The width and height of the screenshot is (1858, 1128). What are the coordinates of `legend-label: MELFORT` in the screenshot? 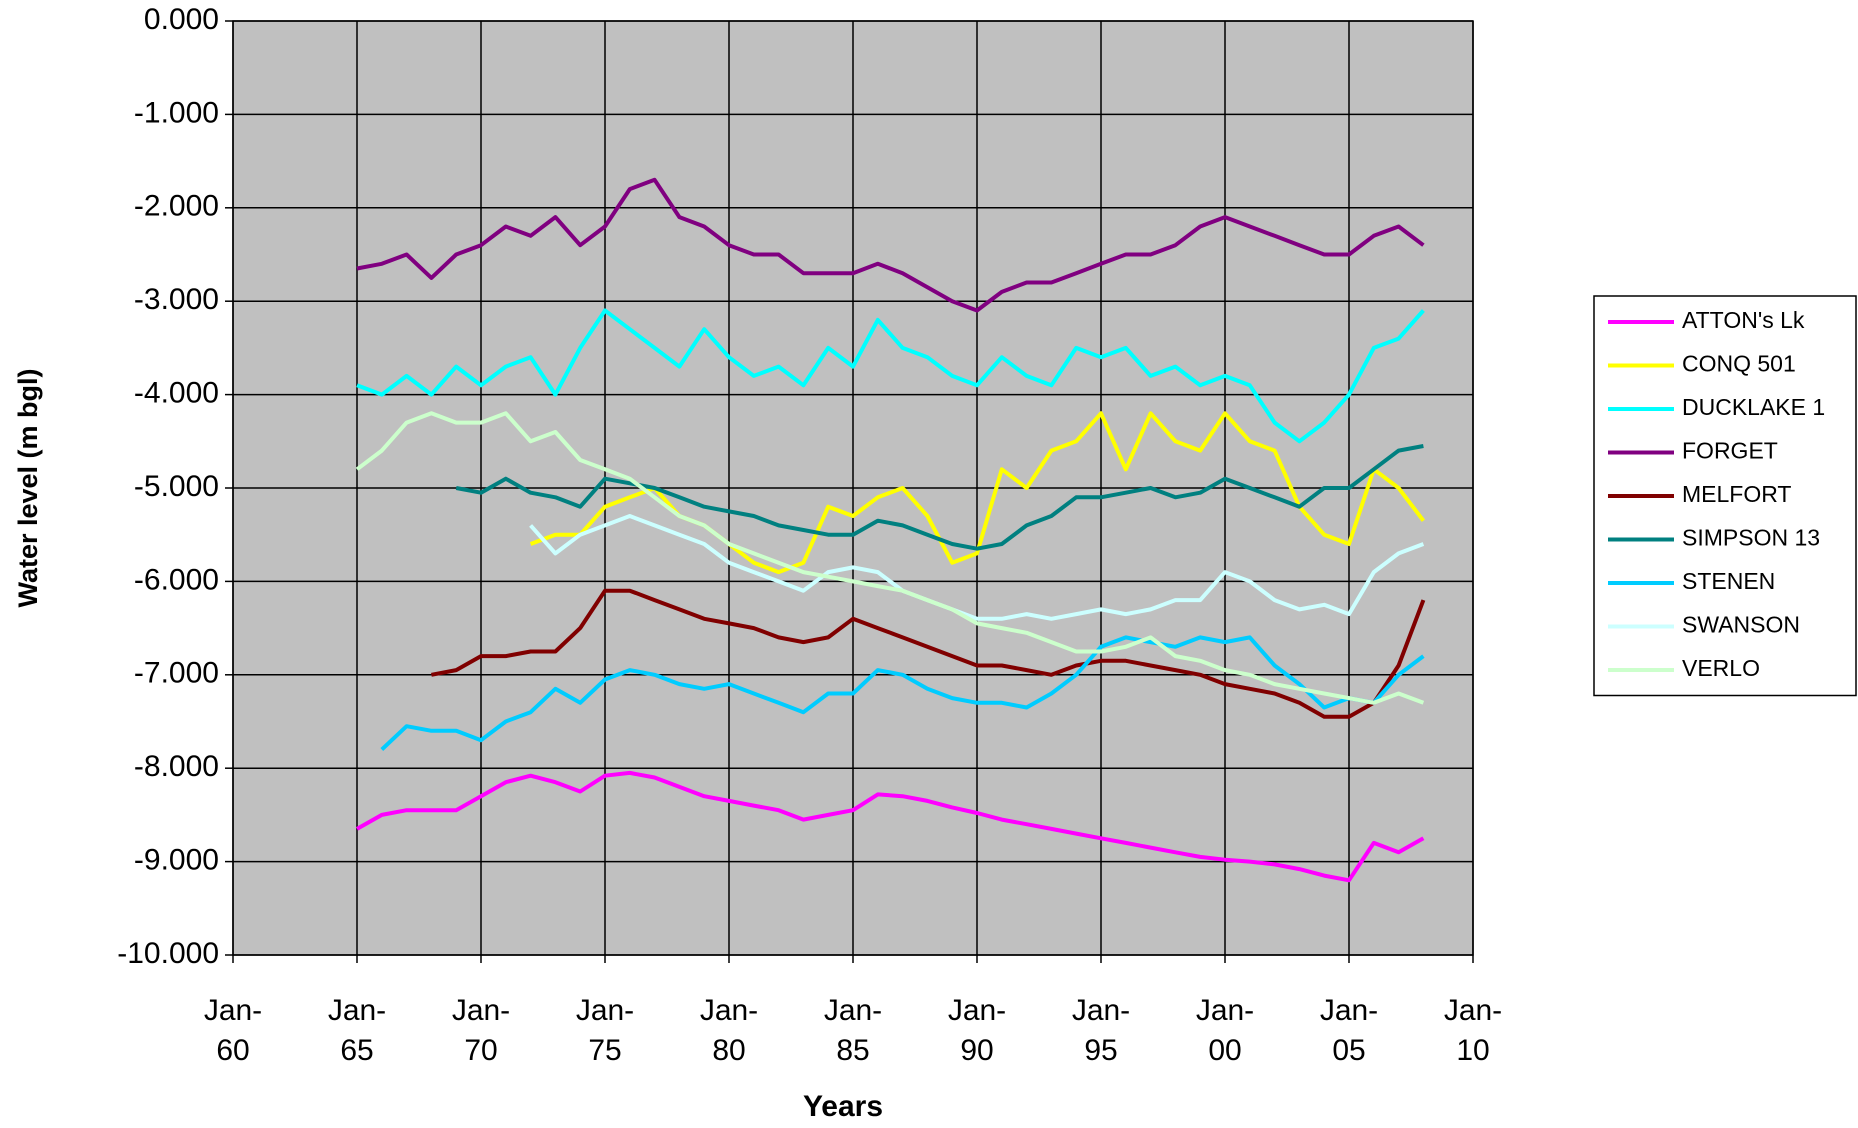 It's located at (1736, 494).